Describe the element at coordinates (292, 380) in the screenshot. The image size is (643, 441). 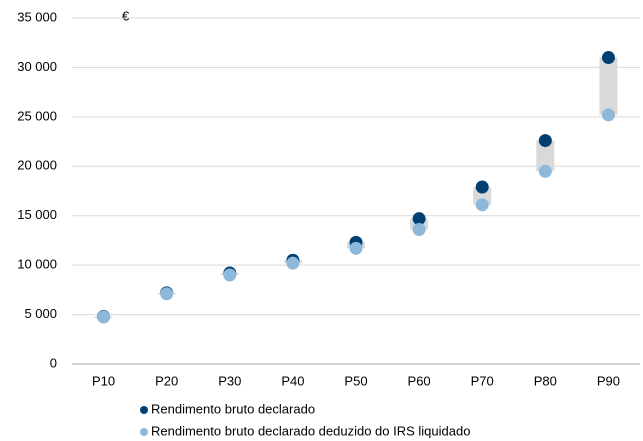
I see `x-tick-label: P40` at that location.